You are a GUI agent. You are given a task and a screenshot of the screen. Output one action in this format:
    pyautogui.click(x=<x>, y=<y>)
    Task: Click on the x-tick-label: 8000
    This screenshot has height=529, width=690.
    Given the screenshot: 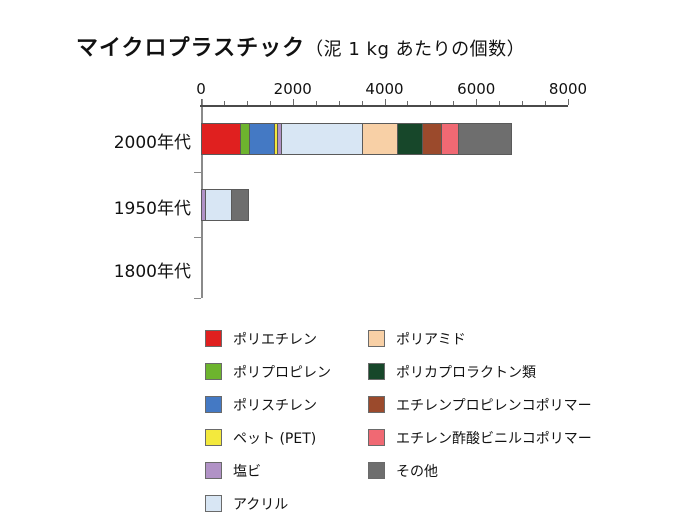 What is the action you would take?
    pyautogui.click(x=568, y=89)
    